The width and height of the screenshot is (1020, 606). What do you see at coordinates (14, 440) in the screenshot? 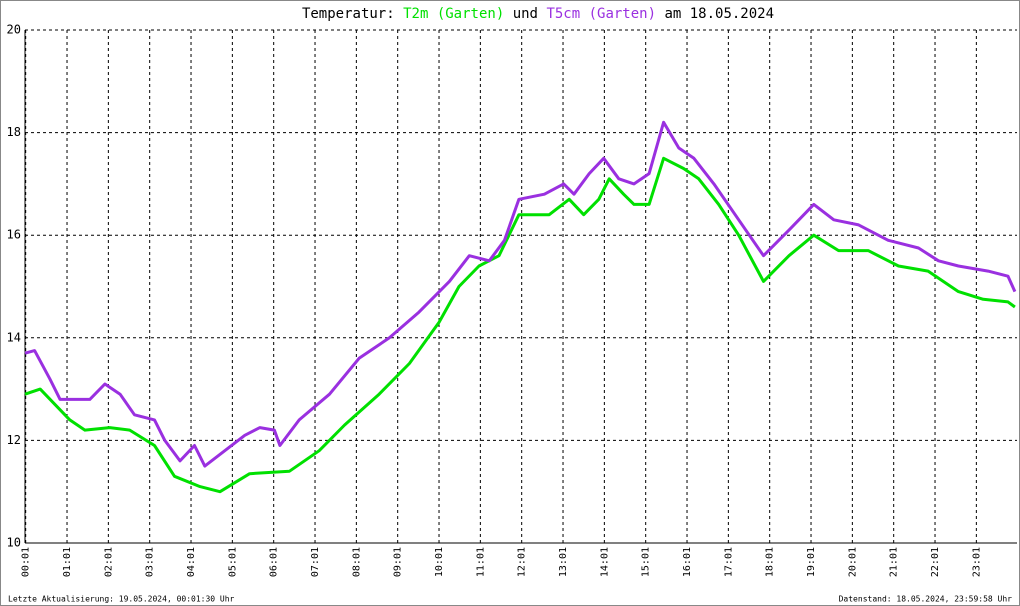
I see `y-tick-label: 12` at bounding box center [14, 440].